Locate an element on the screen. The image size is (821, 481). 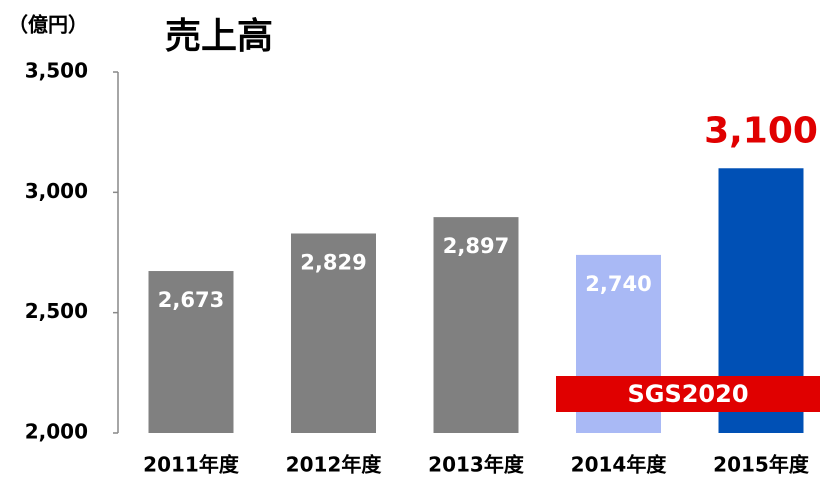
unit-label: （億円） is located at coordinates (48, 25).